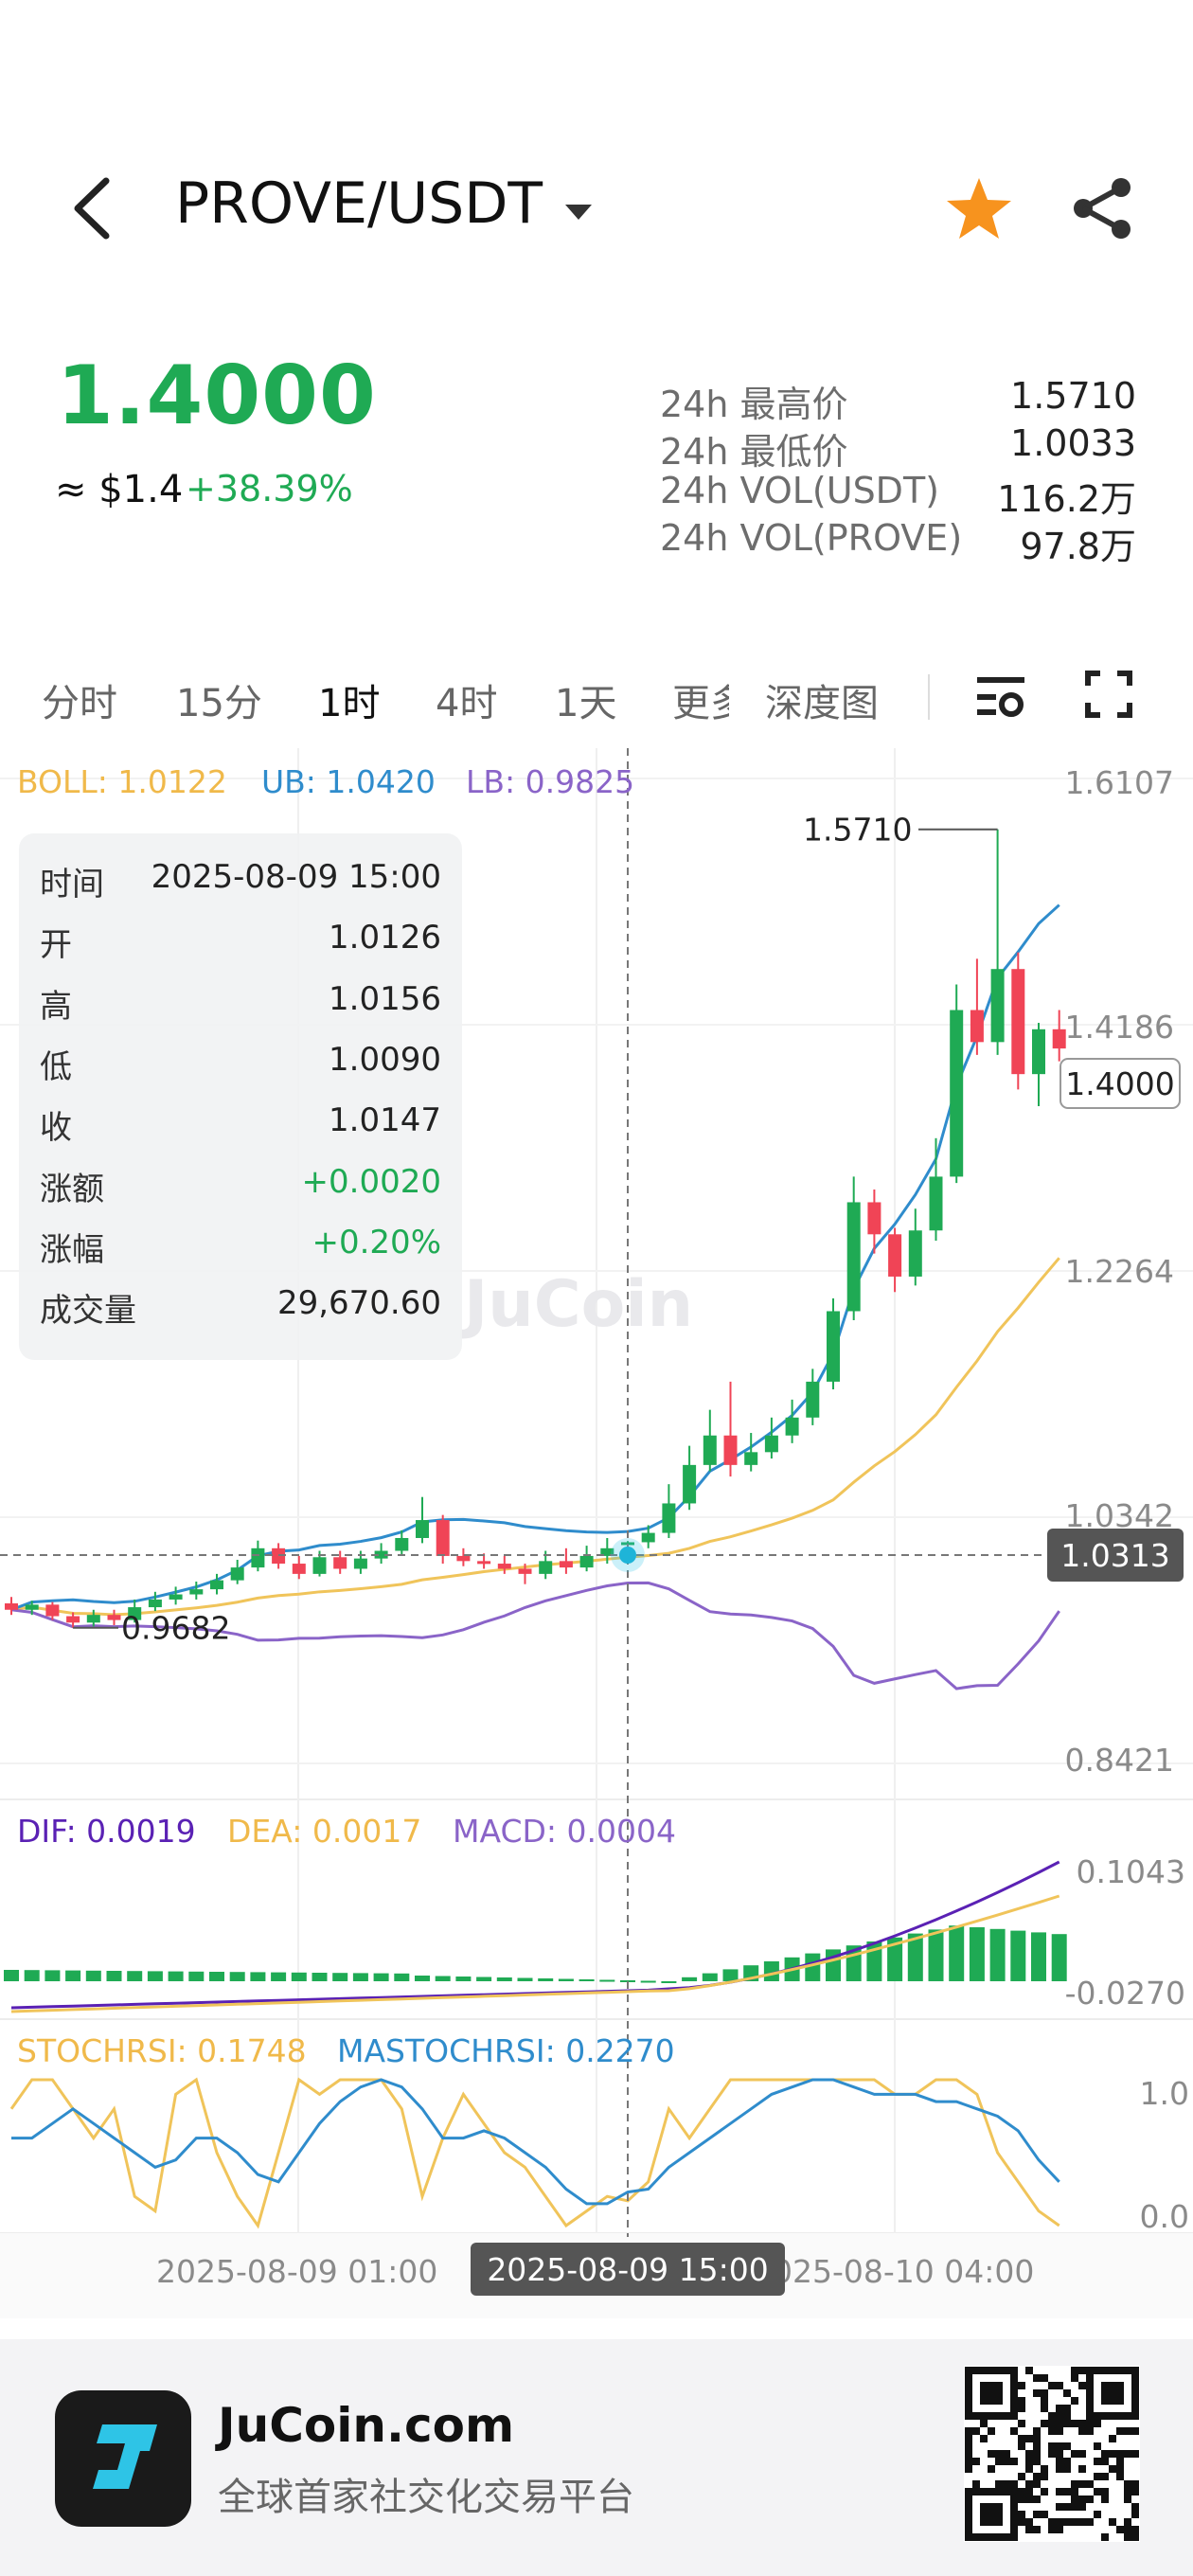 This screenshot has height=2576, width=1193. Describe the element at coordinates (754, 452) in the screenshot. I see `stat-label-low: 24h 最低价` at that location.